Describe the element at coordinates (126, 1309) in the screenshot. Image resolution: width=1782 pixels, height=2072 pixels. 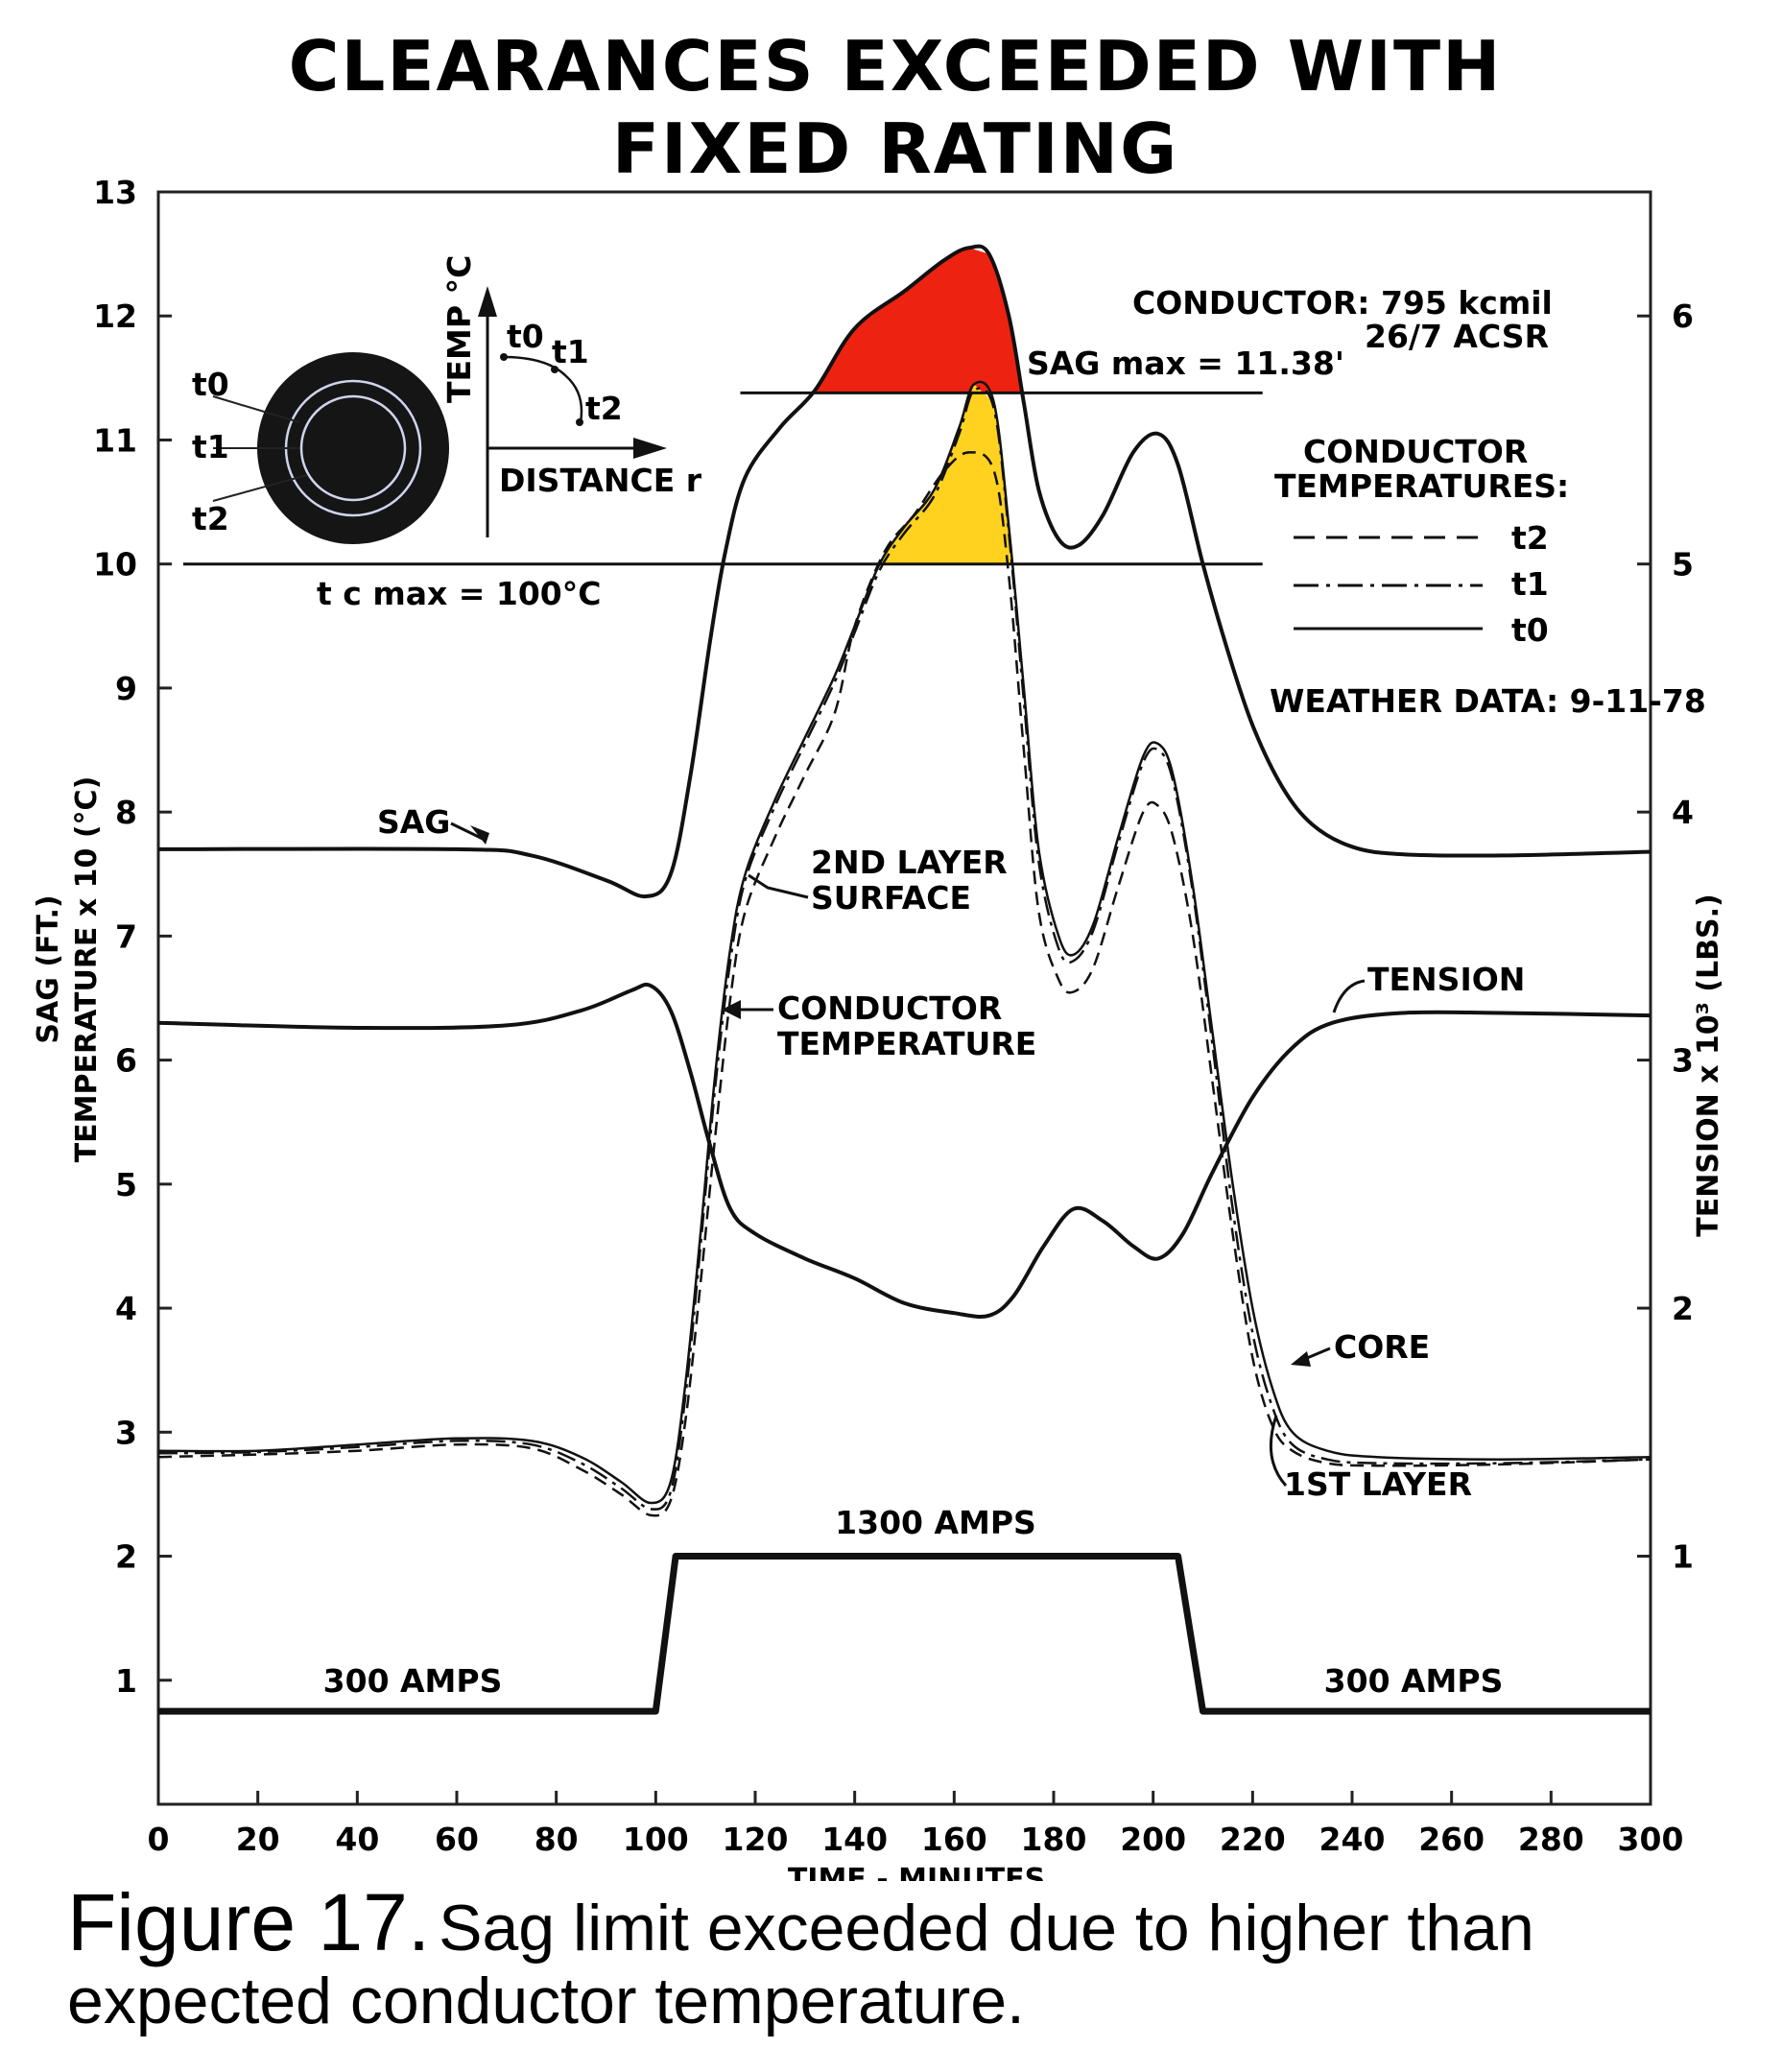
I see `y-left-tick-label: 4` at that location.